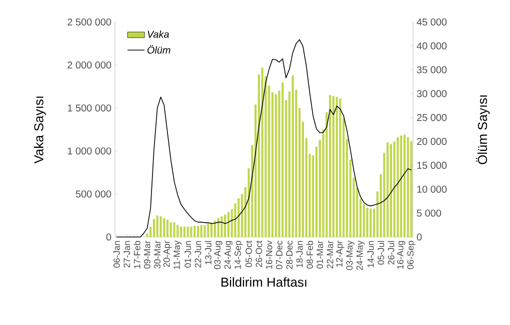 Image resolution: width=510 pixels, height=325 pixels. I want to click on x-tick-label: 22-Jun, so click(198, 254).